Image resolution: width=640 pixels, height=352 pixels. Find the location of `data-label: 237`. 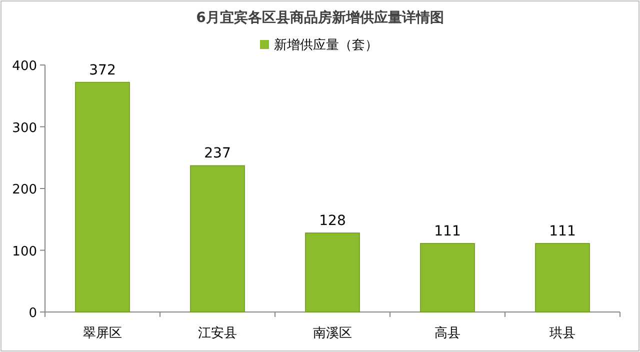

data-label: 237 is located at coordinates (217, 154).